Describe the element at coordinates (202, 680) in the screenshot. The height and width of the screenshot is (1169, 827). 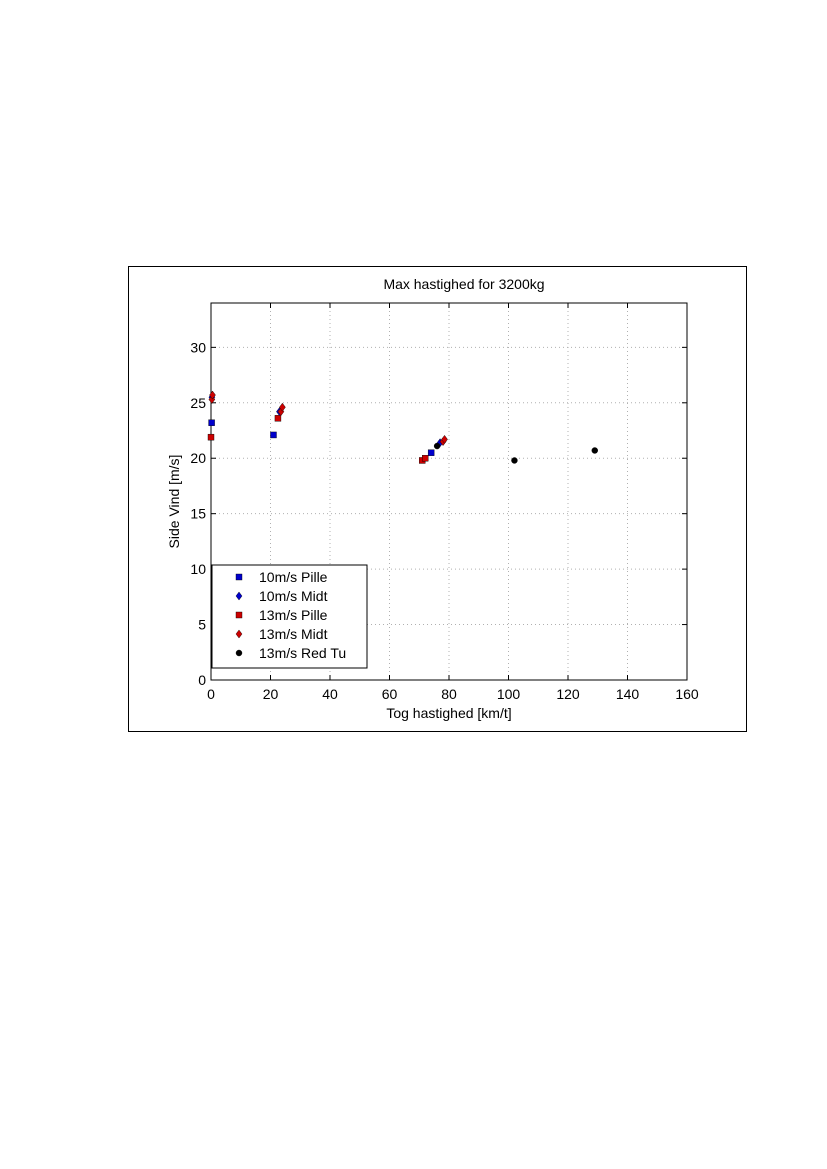
I see `y-tick-label: 0` at that location.